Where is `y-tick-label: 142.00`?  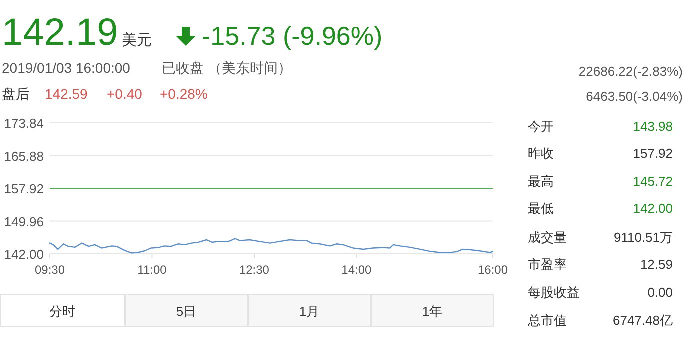
y-tick-label: 142.00 is located at coordinates (24, 254).